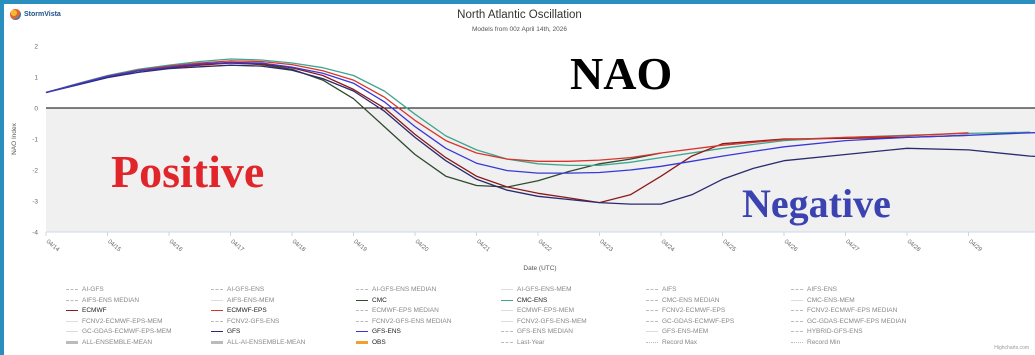 This screenshot has width=1035, height=355. I want to click on legend-item: FCNV2-GFS-ENS, so click(276, 322).